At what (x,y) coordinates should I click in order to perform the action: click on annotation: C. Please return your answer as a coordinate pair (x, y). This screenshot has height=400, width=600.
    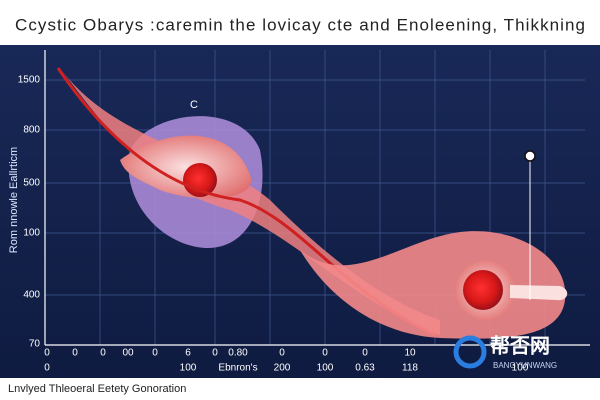
    Looking at the image, I should click on (194, 105).